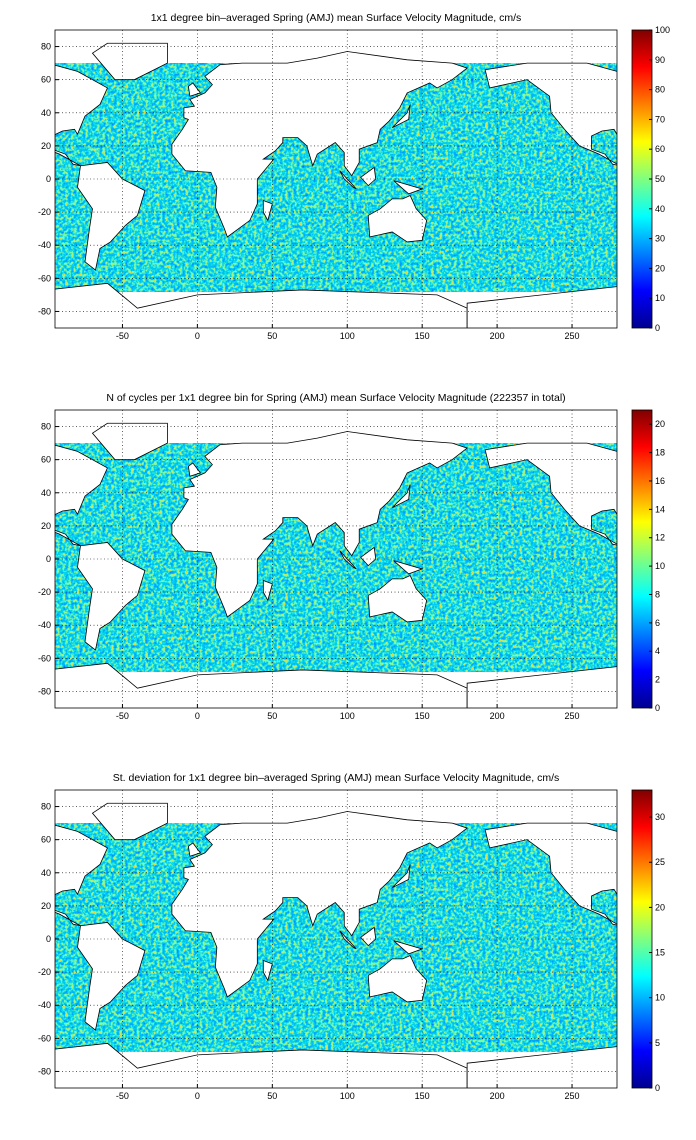 The width and height of the screenshot is (696, 1140). What do you see at coordinates (657, 1043) in the screenshot?
I see `colorbar-tick-label: 5` at bounding box center [657, 1043].